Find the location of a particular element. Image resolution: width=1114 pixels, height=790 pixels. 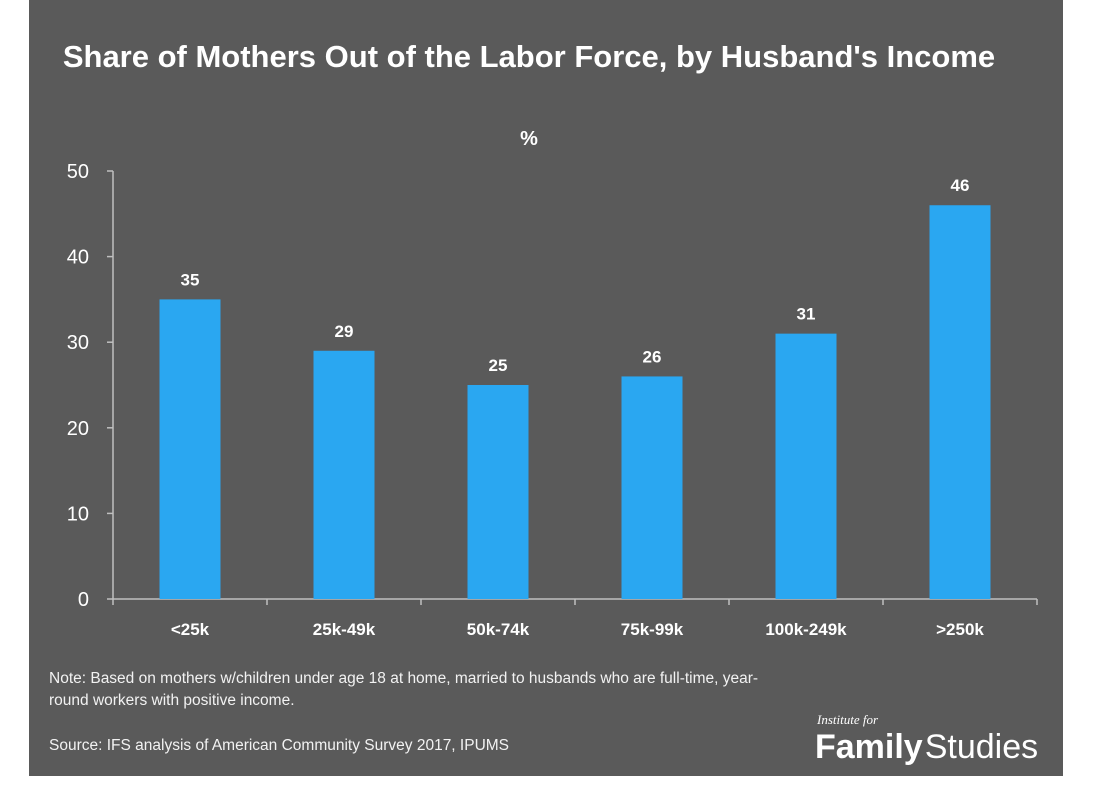

logo-bold-text: Family is located at coordinates (869, 747).